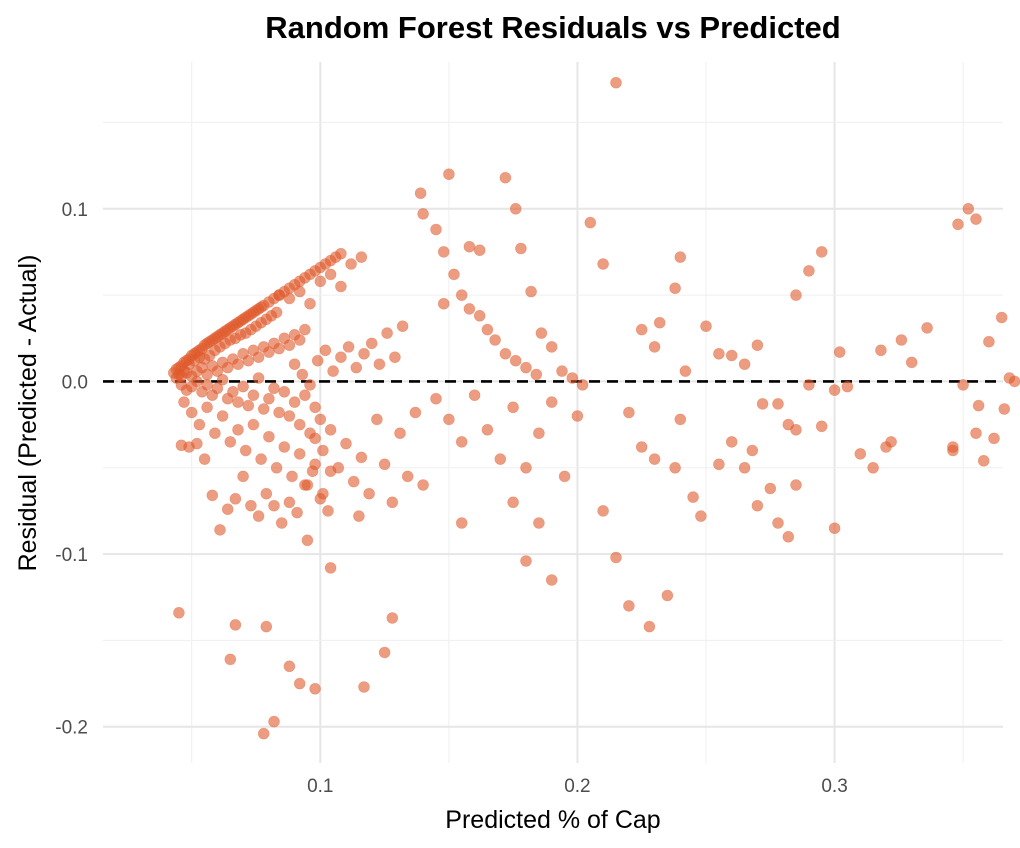  Describe the element at coordinates (28, 413) in the screenshot. I see `y-axis-label: Residual (Predicted - Actual)` at that location.